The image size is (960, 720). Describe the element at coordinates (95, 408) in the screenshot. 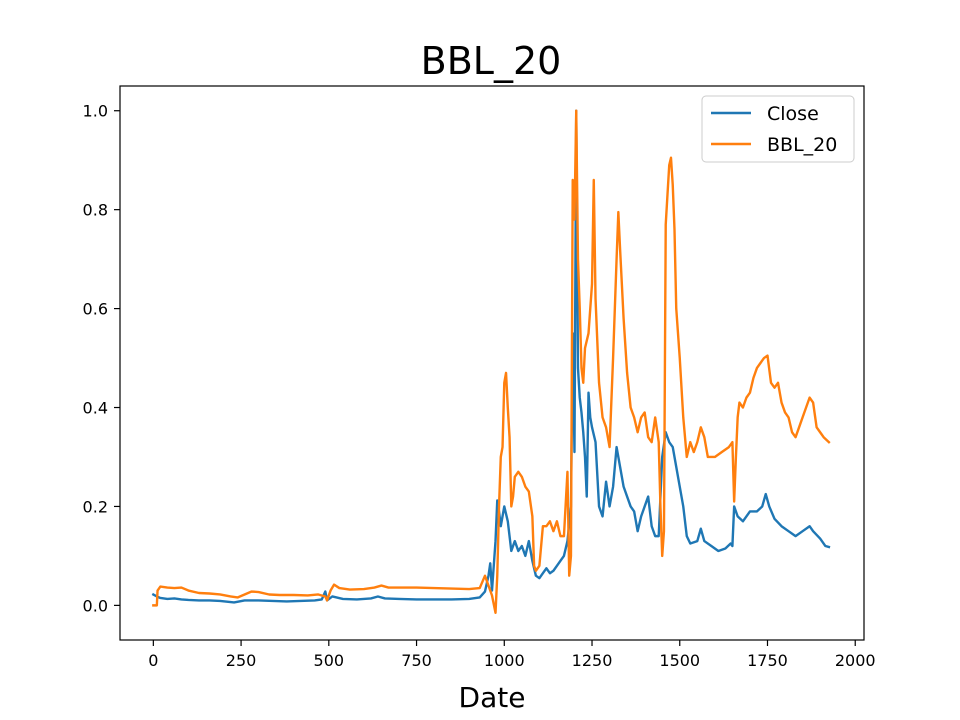

I see `y-tick-label: 0.4` at that location.